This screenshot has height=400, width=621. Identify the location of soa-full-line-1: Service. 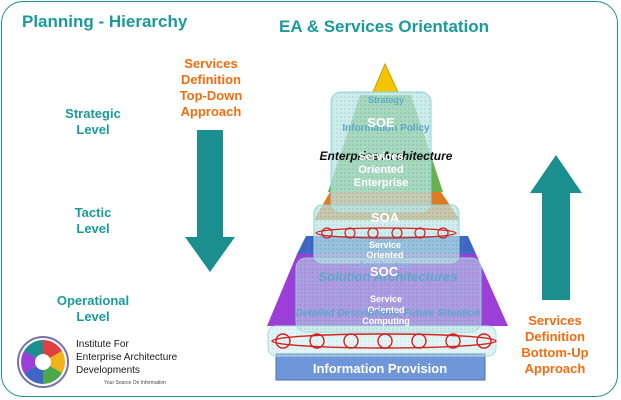
(385, 245).